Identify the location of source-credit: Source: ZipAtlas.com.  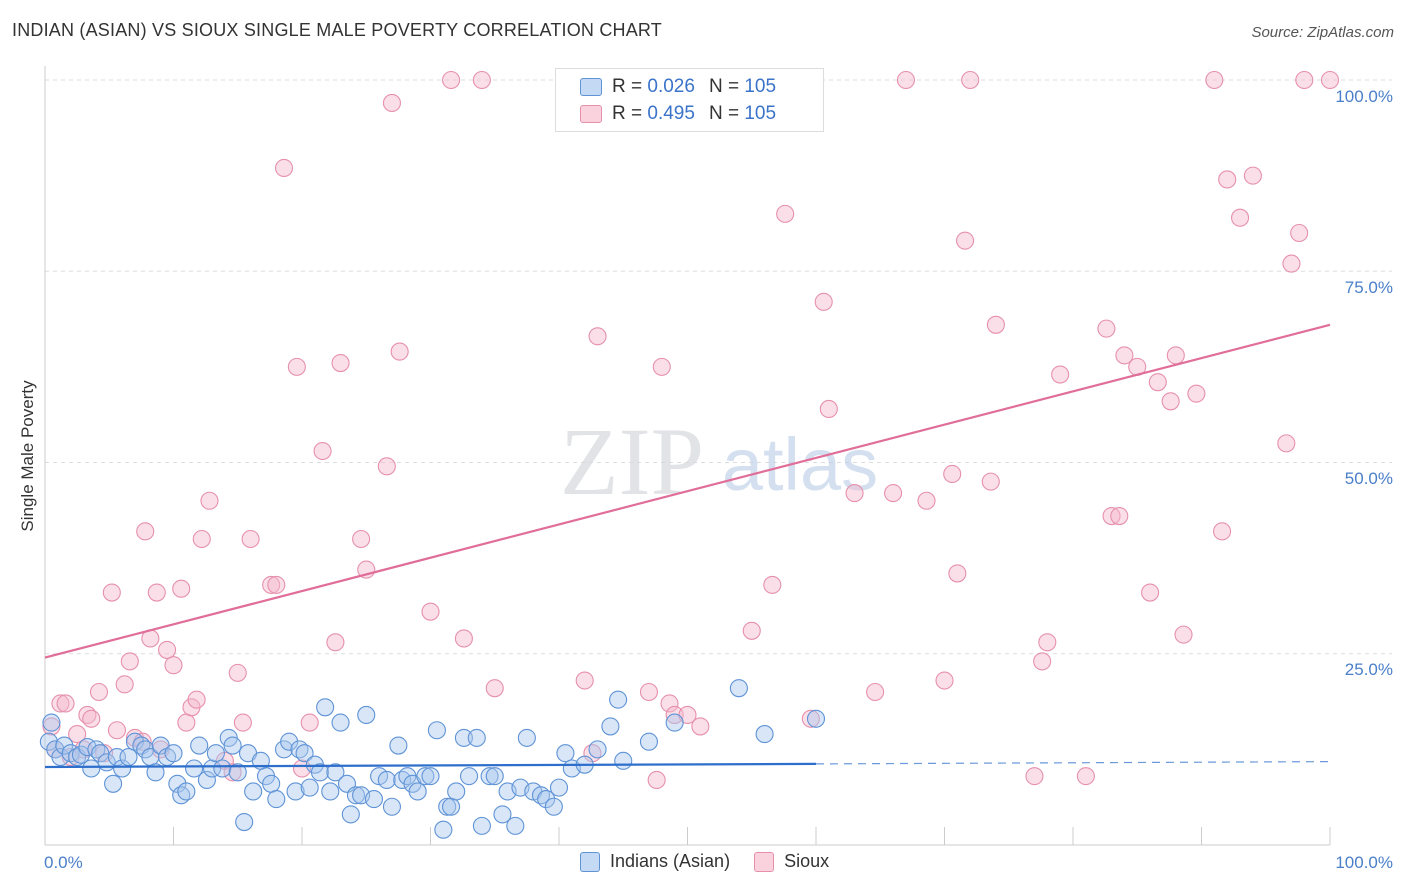
(1322, 32).